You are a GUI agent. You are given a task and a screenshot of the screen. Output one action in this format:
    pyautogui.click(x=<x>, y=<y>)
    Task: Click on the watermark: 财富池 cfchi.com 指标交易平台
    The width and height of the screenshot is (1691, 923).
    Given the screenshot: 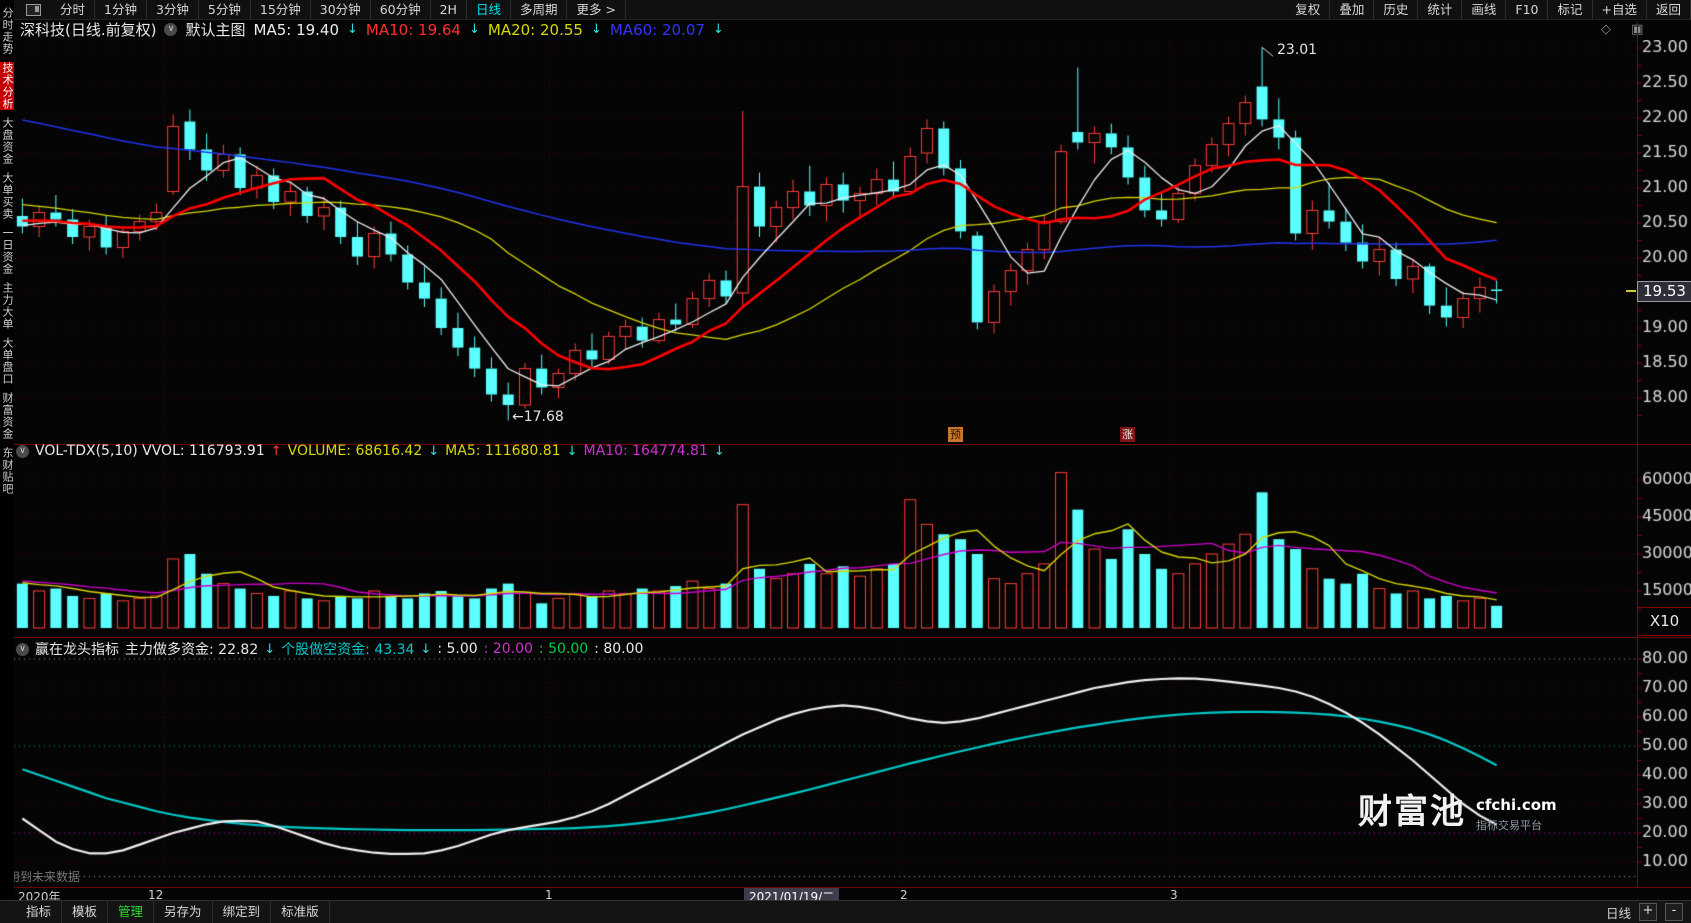 What is the action you would take?
    pyautogui.click(x=1457, y=812)
    